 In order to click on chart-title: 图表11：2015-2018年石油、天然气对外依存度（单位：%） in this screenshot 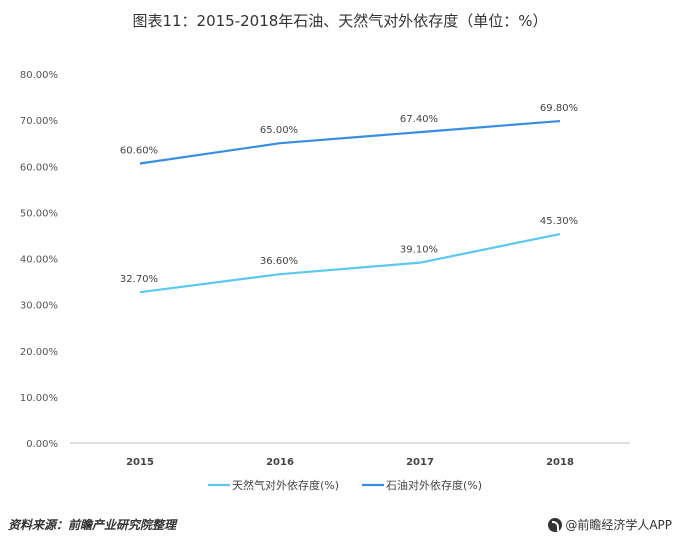, I will do `click(340, 21)`.